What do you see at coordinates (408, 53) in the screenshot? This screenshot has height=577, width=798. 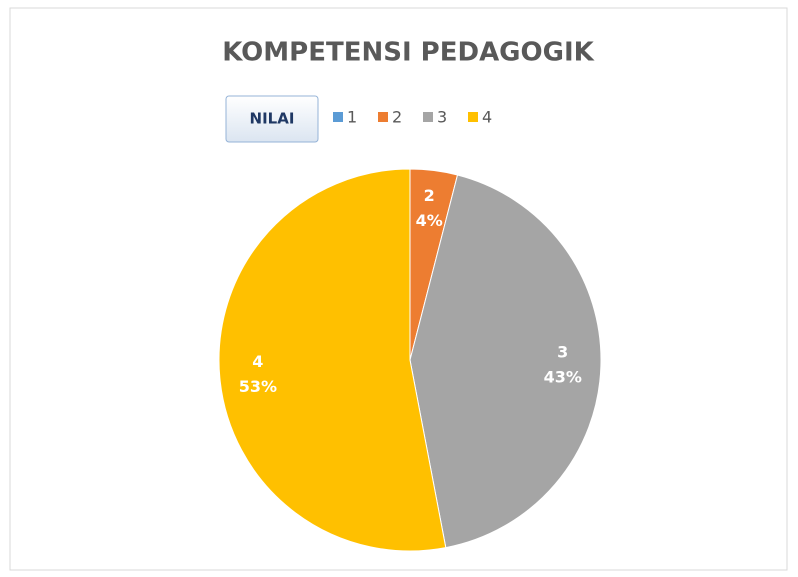 I see `chart-title: KOMPETENSI PEDAGOGIK` at bounding box center [408, 53].